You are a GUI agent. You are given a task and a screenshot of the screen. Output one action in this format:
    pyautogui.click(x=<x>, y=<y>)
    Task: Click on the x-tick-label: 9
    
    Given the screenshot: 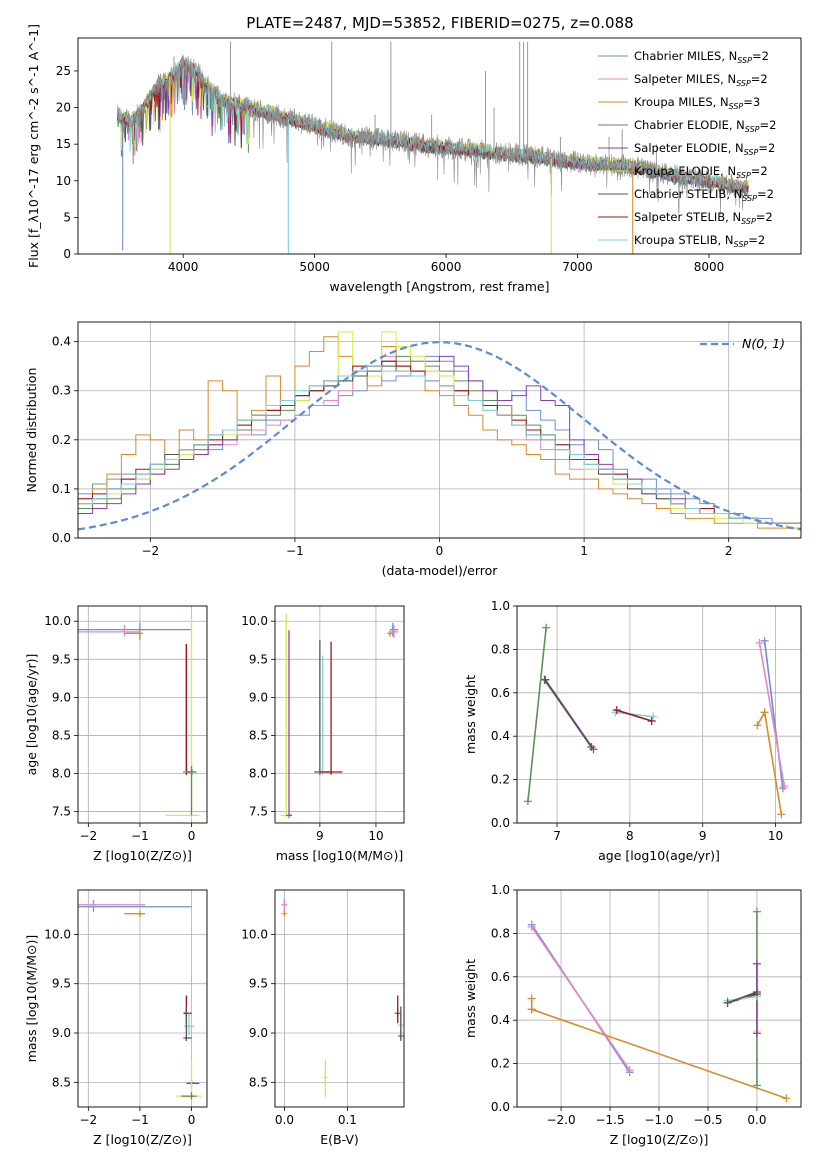 What is the action you would take?
    pyautogui.click(x=703, y=836)
    